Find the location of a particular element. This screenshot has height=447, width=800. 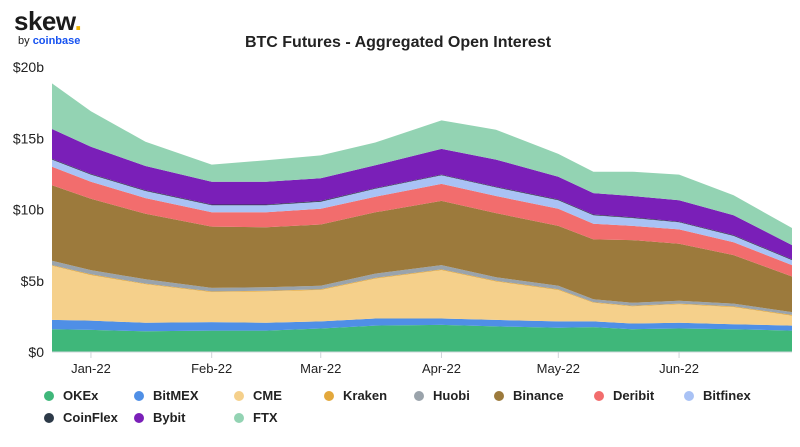

legend-item-bitfinex: Bitfinex is located at coordinates (717, 395).